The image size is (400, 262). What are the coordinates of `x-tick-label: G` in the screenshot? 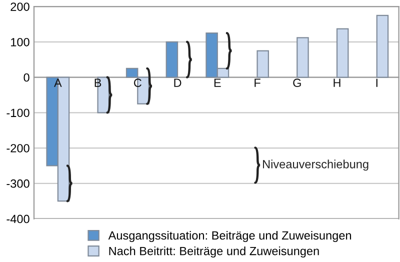 It's located at (297, 83).